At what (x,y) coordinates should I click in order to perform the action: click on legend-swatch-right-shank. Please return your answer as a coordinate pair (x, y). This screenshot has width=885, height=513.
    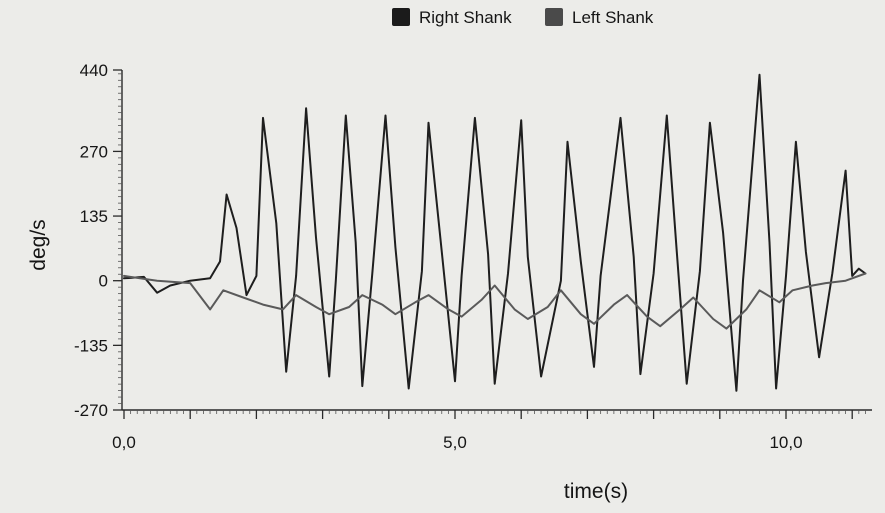
    Looking at the image, I should click on (401, 17).